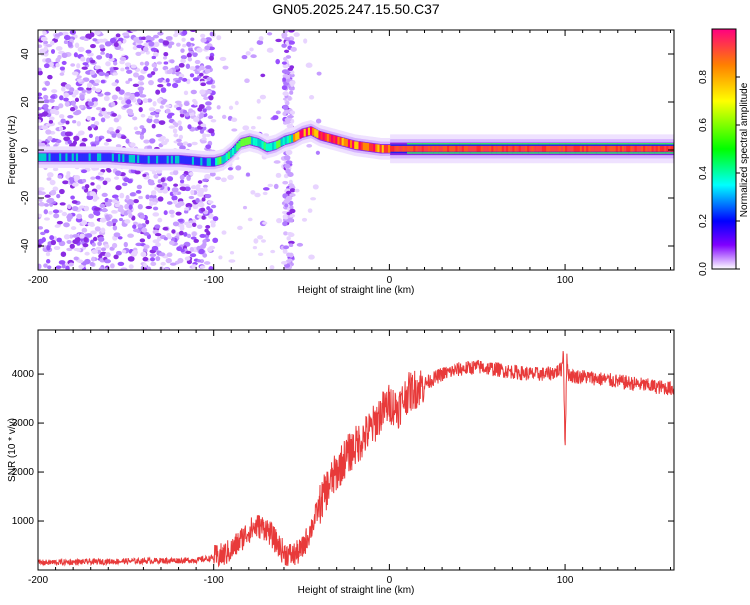 This screenshot has width=750, height=605. Describe the element at coordinates (724, 149) in the screenshot. I see `colorbar-gradient` at that location.